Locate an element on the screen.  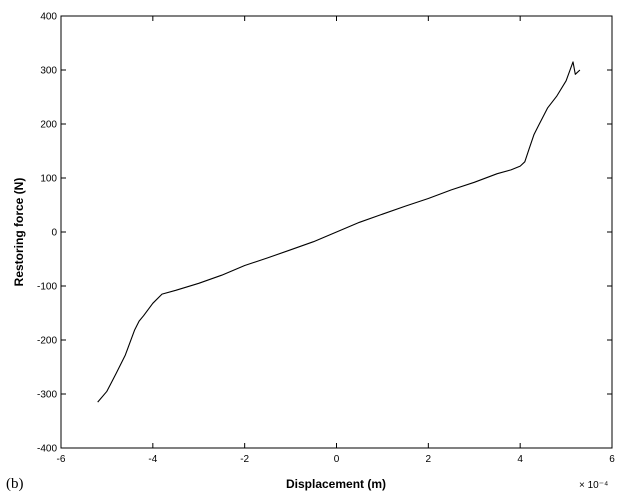
y-axis-label: Restoring force (N) is located at coordinates (19, 232).